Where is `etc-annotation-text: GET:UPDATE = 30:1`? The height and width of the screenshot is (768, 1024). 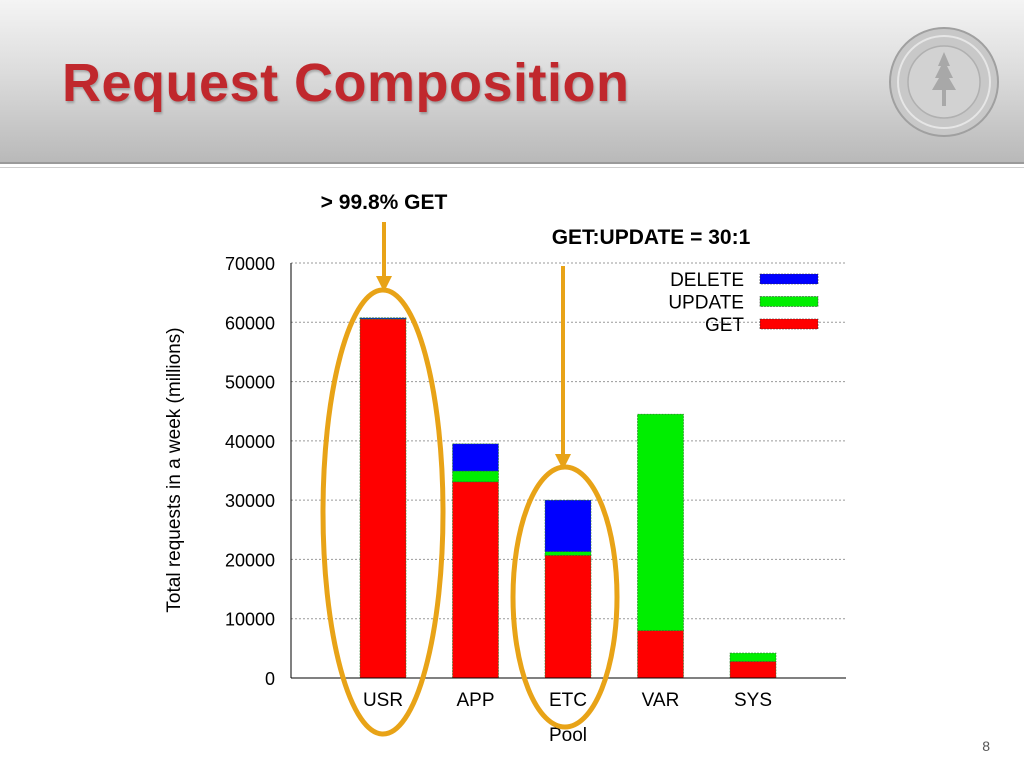 etc-annotation-text: GET:UPDATE = 30:1 is located at coordinates (651, 237).